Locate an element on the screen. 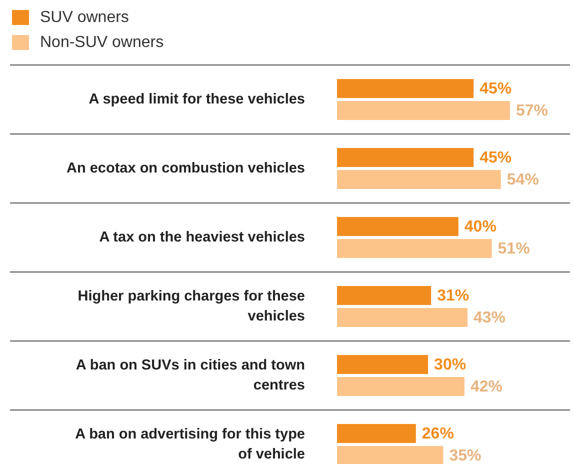 The width and height of the screenshot is (574, 464). data-label: 51% is located at coordinates (514, 249).